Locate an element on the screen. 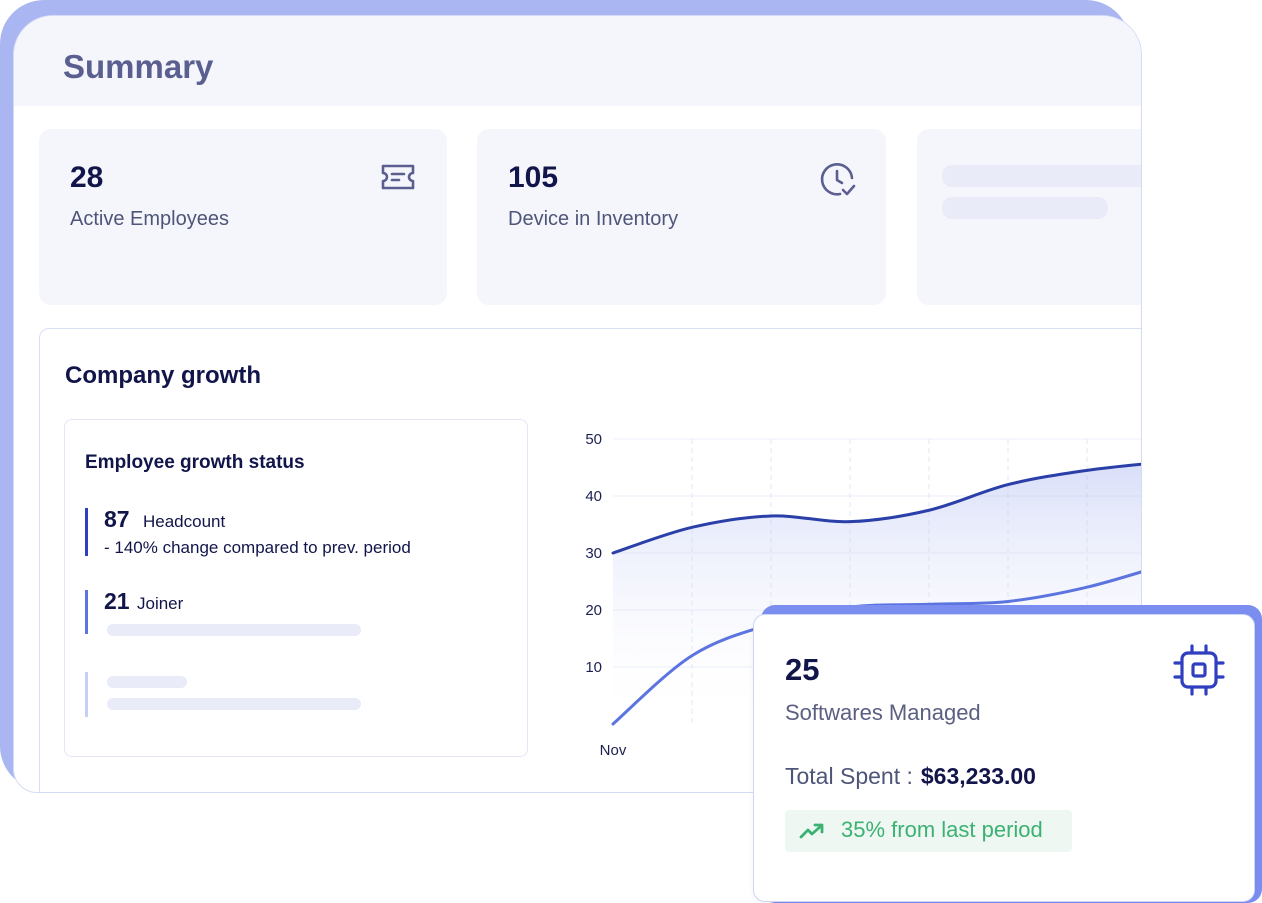  active-employees-label: Active Employees is located at coordinates (149, 219).